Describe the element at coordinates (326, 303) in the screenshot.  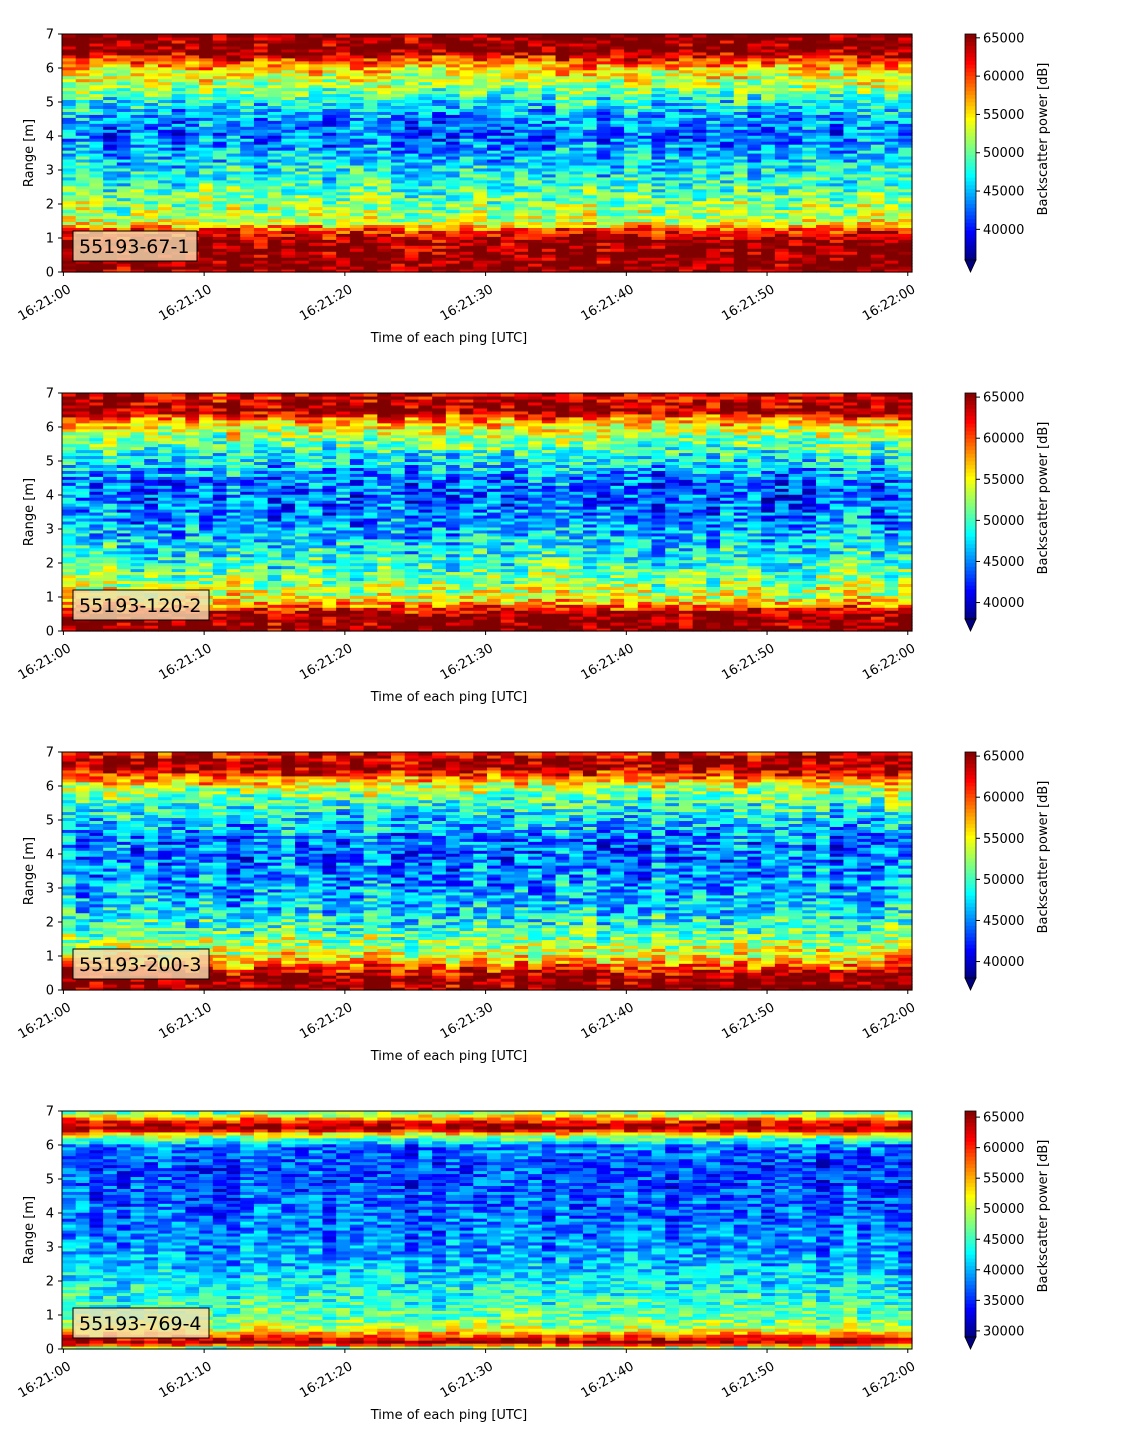
I see `x-tick-label: 16:21:20` at that location.